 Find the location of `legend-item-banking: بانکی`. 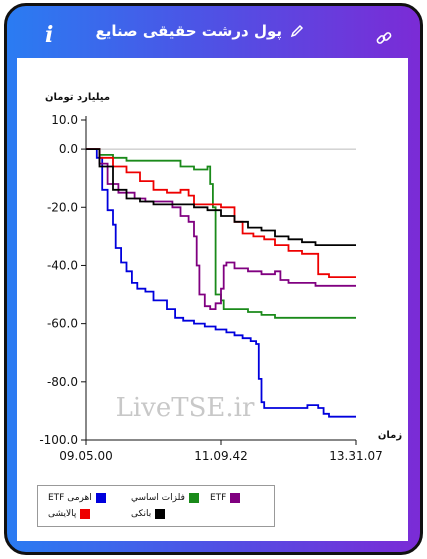

legend-item-banking: بانکی is located at coordinates (148, 514).